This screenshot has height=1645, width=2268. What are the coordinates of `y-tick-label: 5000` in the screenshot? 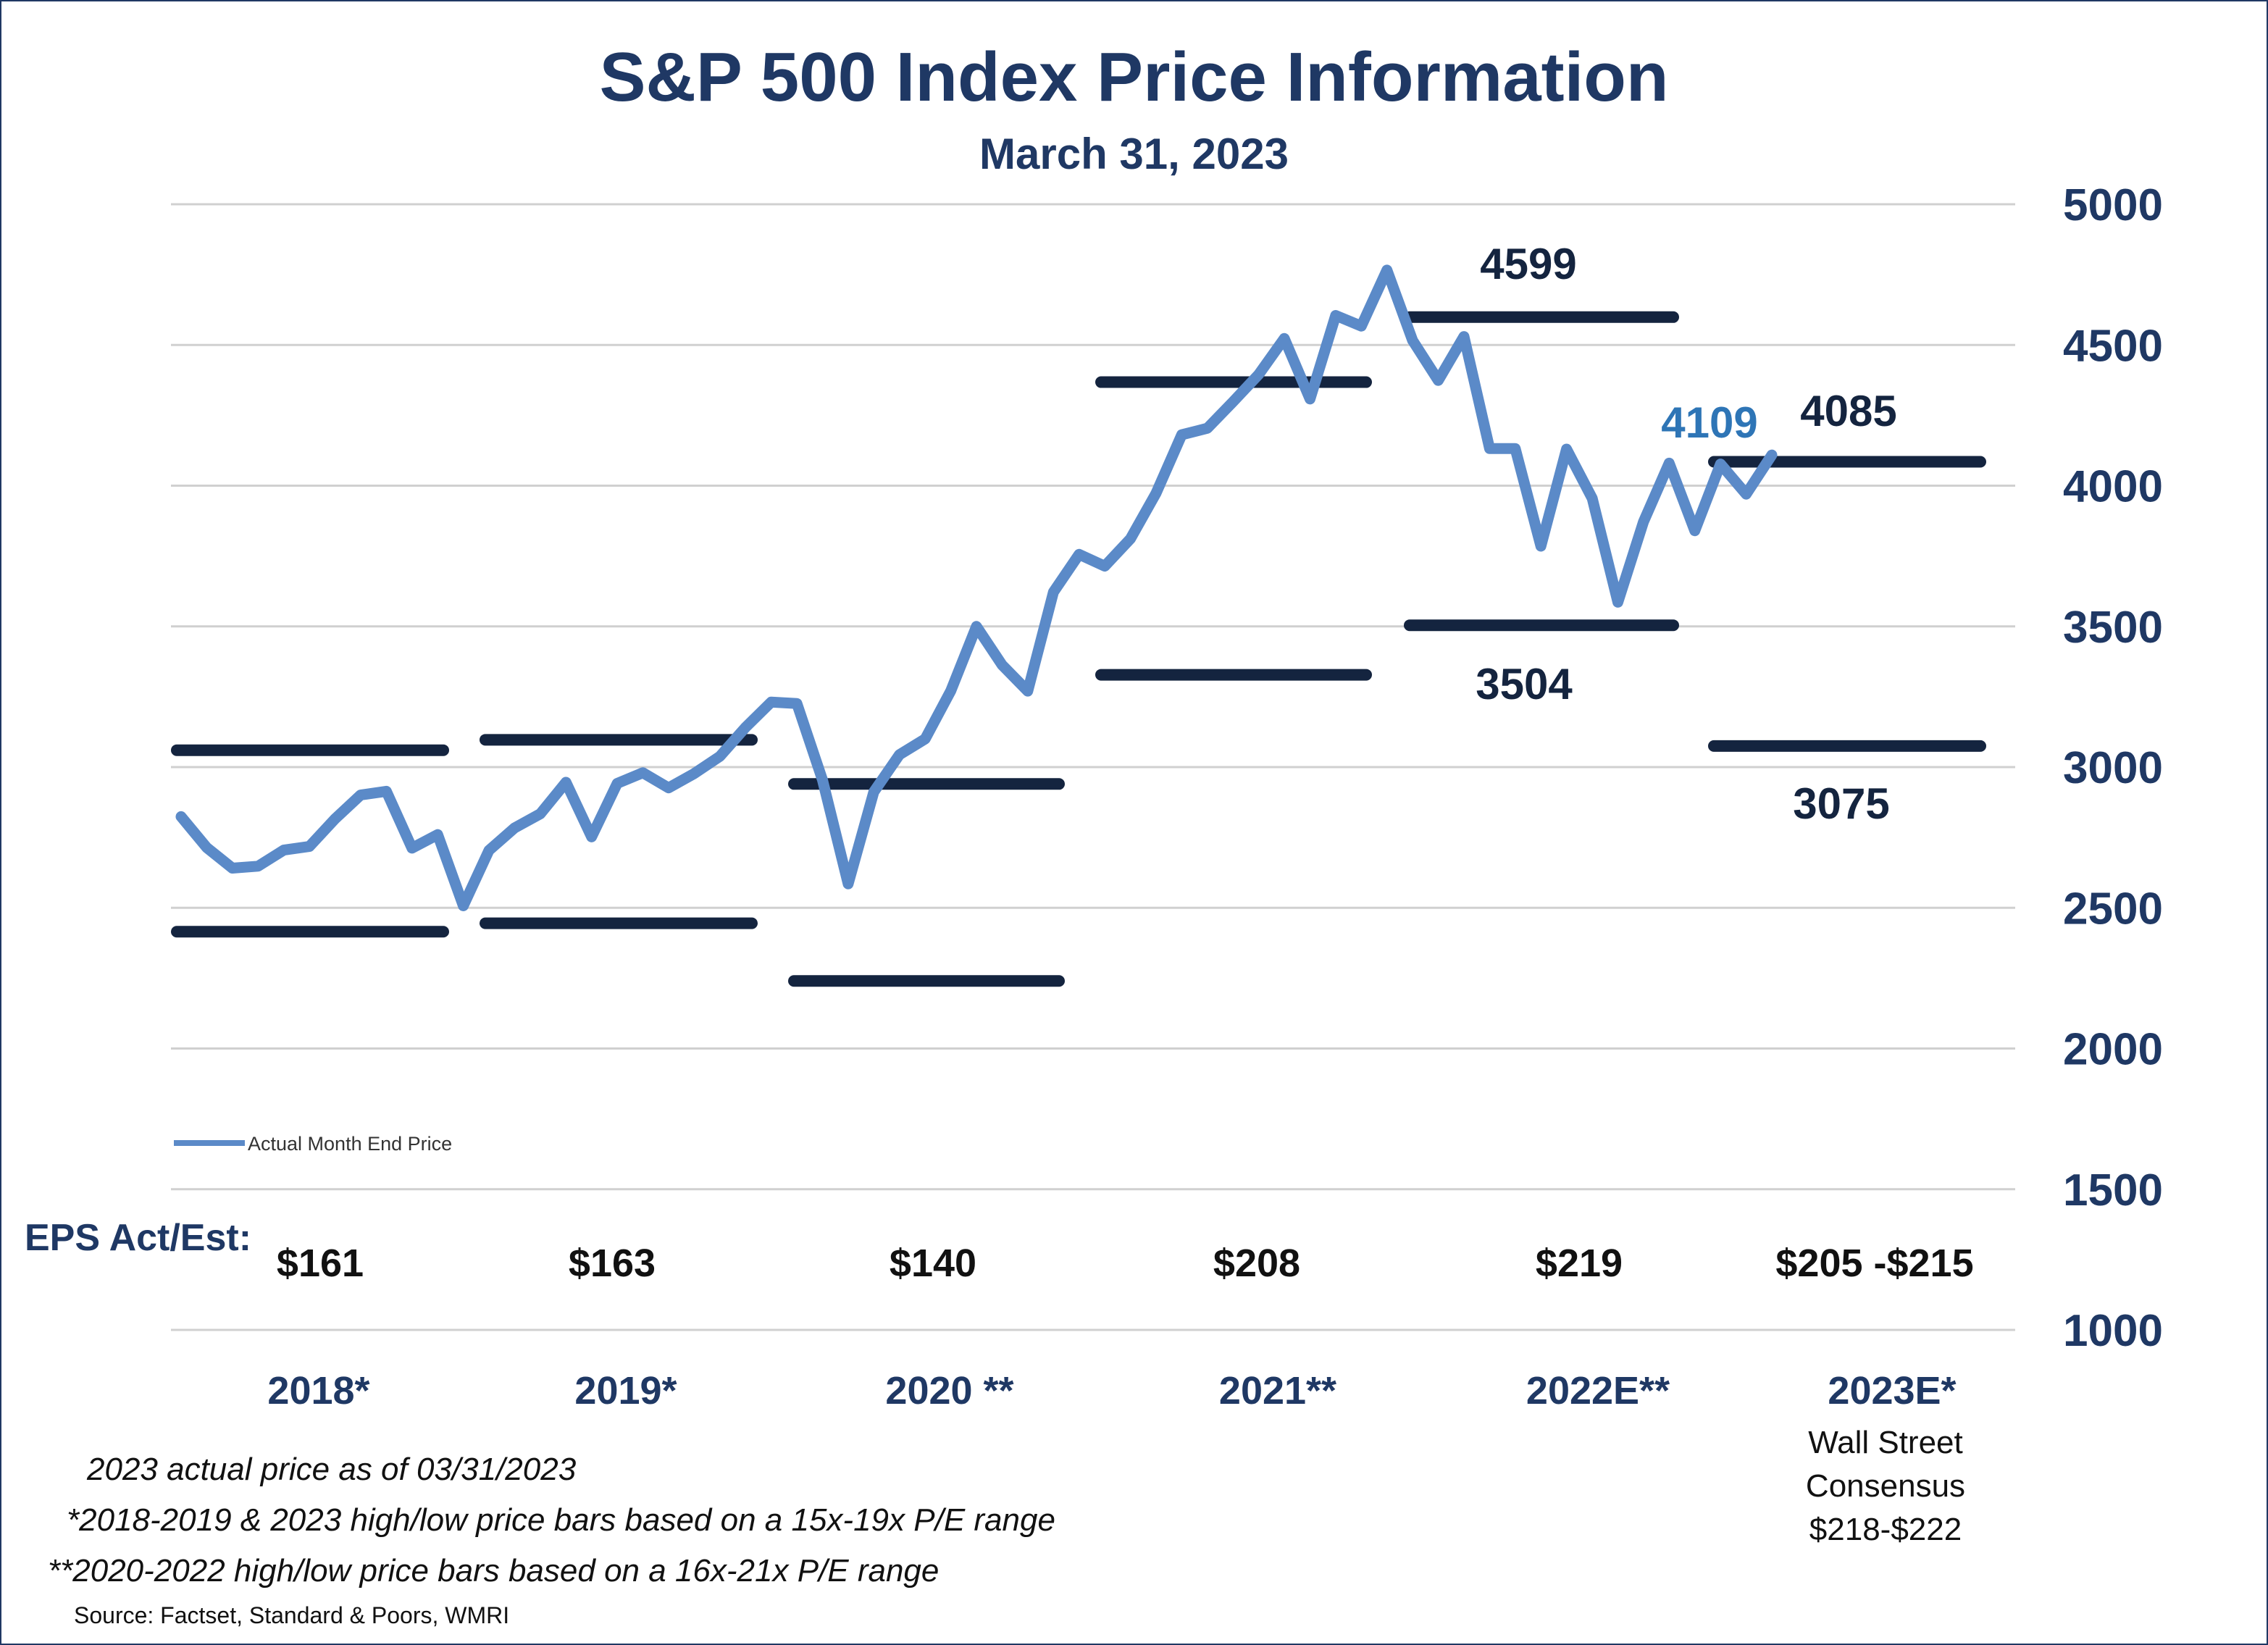 It's located at (2113, 205).